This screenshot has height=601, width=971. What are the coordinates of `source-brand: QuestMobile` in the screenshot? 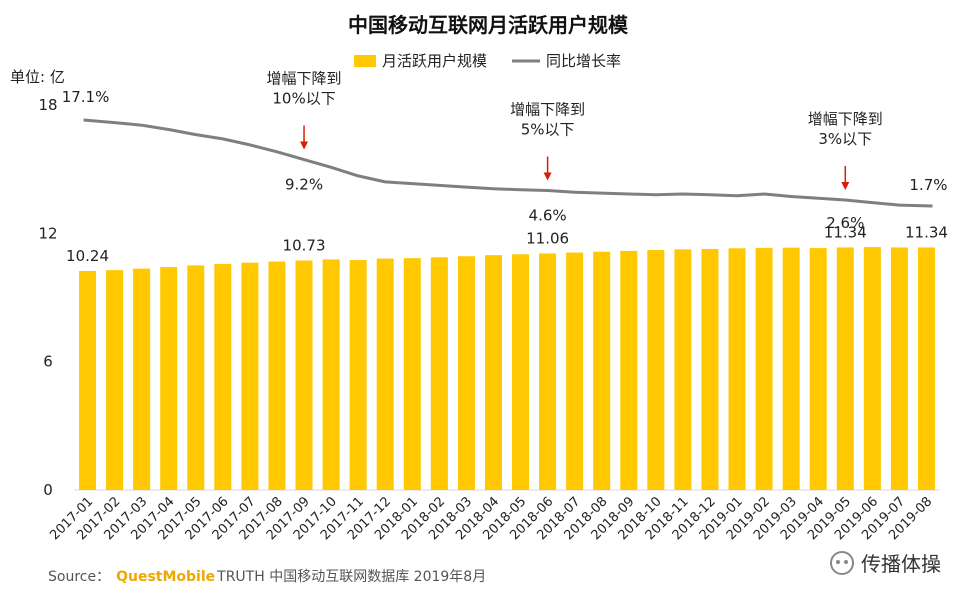 It's located at (166, 577).